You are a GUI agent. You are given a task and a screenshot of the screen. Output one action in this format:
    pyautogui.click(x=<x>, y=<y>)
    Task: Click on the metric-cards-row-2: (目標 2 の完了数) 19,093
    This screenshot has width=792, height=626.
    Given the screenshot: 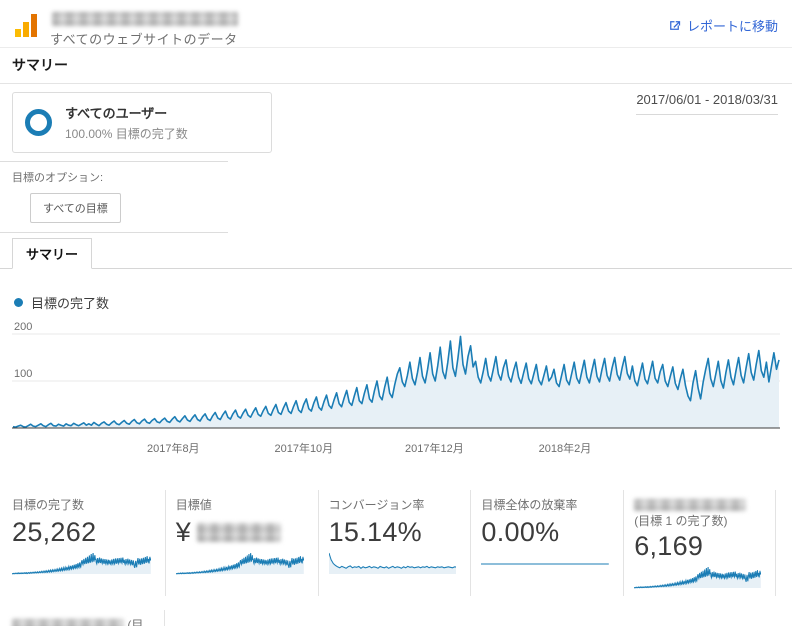 What is the action you would take?
    pyautogui.click(x=394, y=618)
    